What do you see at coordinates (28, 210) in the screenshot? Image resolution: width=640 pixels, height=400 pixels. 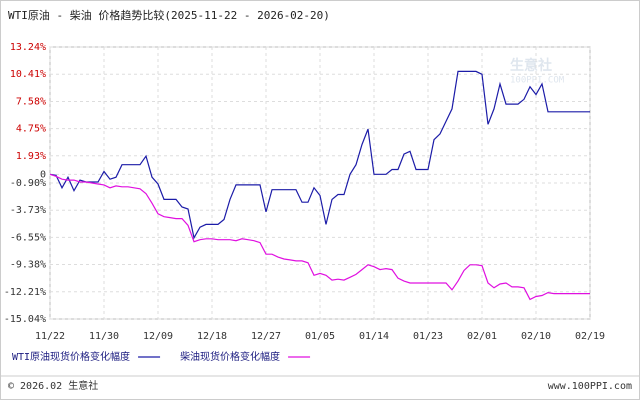 I see `y-tick-label: -3.73%` at bounding box center [28, 210].